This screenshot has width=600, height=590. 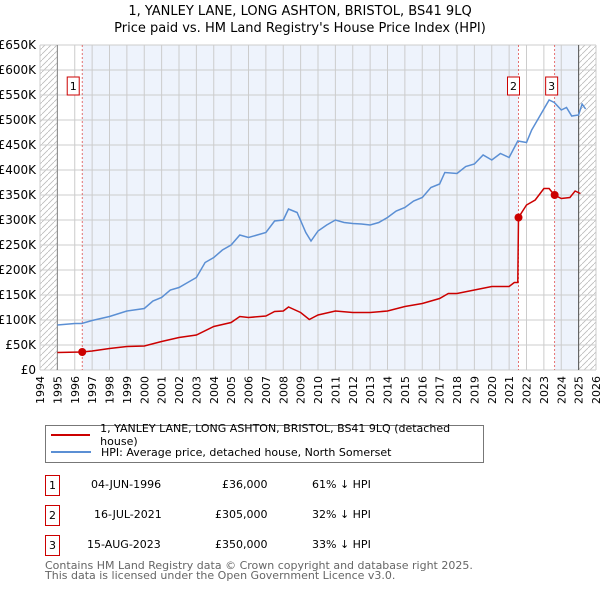 I want to click on transaction-price: £350,000, so click(x=241, y=544).